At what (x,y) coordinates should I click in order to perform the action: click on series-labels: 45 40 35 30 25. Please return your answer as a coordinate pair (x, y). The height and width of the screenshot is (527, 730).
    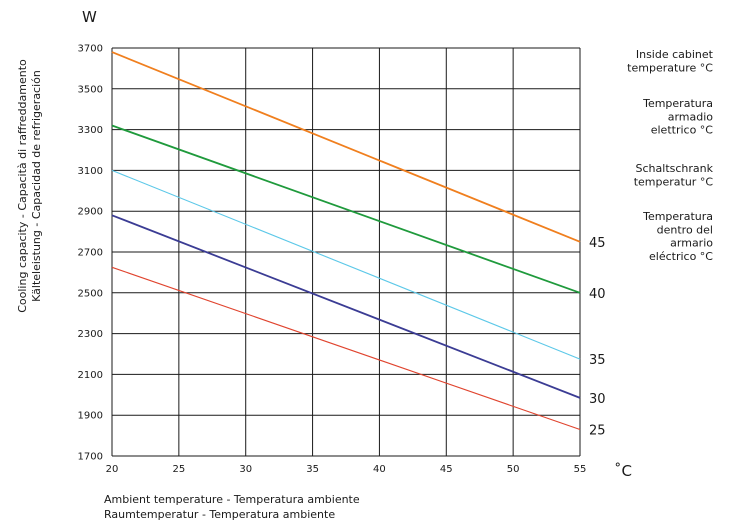
    Looking at the image, I should click on (597, 337).